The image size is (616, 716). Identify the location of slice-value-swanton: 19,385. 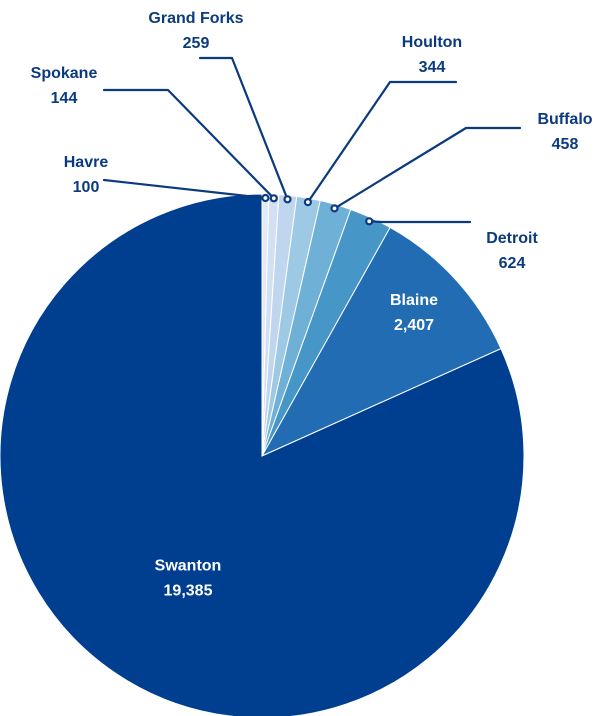
(188, 590).